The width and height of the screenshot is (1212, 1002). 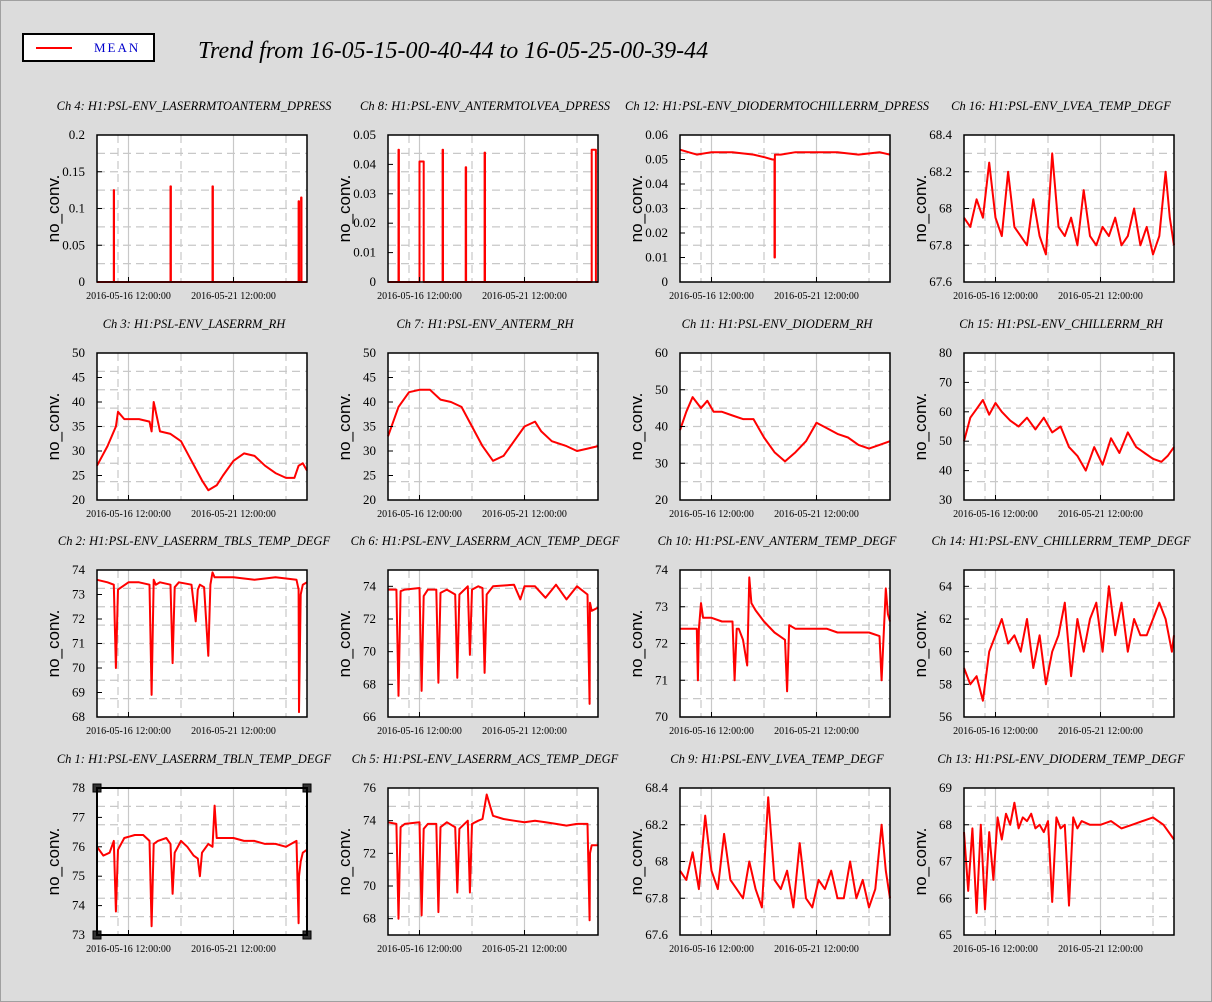 What do you see at coordinates (1060, 541) in the screenshot?
I see `chart-title: Ch 14: H1:PSL-ENV_CHILLERRM_TEMP_DEGF` at bounding box center [1060, 541].